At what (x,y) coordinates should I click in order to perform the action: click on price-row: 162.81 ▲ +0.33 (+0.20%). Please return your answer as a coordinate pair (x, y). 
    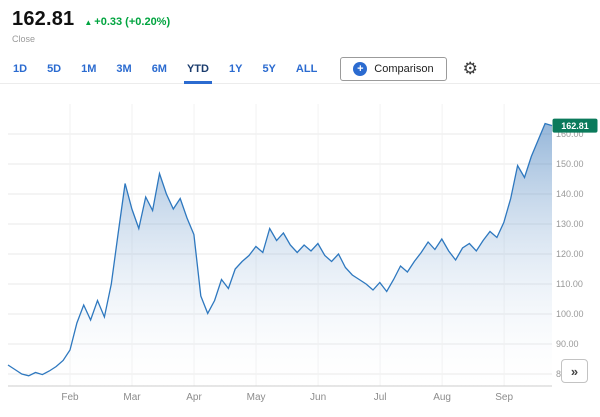
    Looking at the image, I should click on (300, 19).